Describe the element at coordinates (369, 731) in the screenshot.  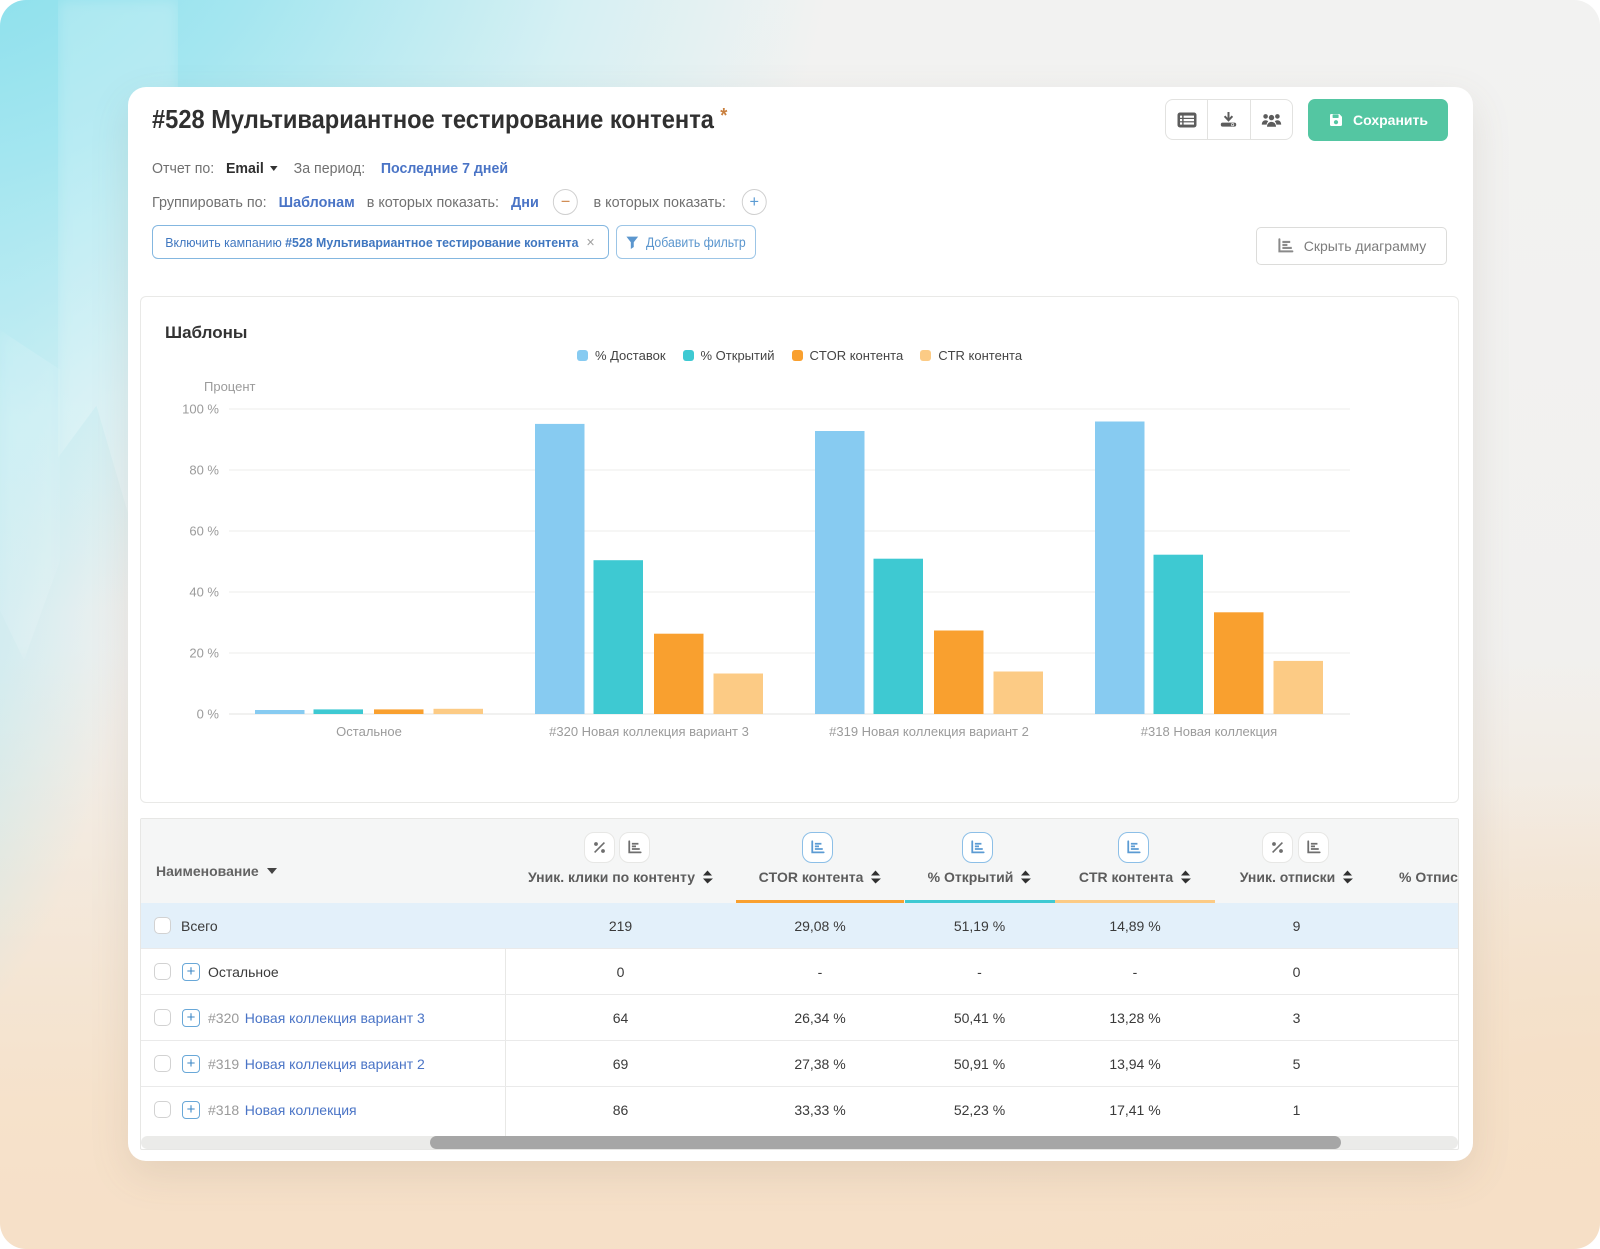
I see `svg-text: Остальное` at that location.